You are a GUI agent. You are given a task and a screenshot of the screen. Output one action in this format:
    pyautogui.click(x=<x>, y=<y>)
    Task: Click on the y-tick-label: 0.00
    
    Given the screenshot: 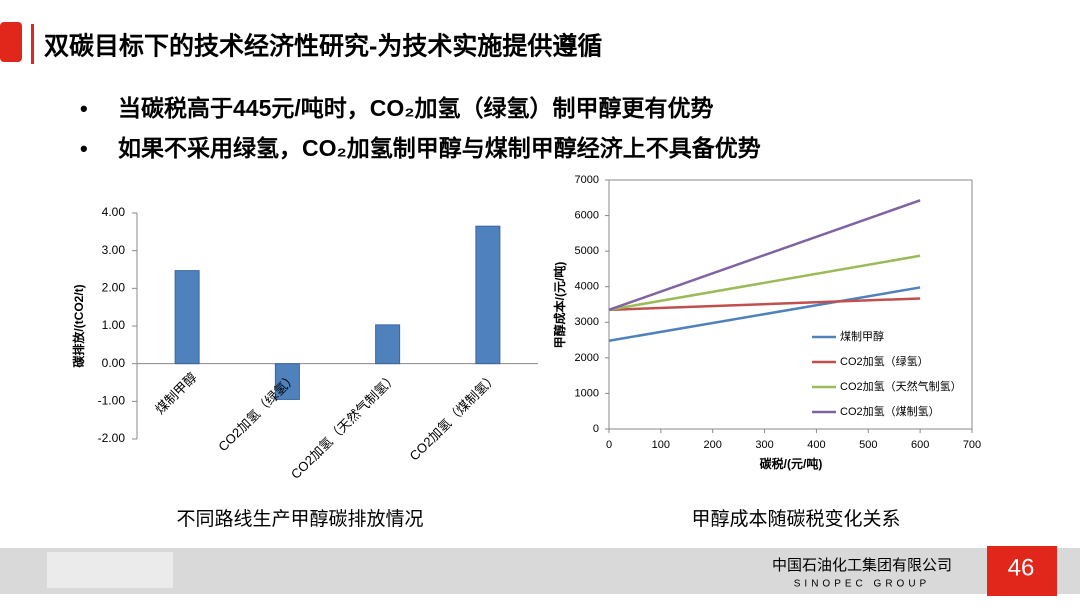 What is the action you would take?
    pyautogui.click(x=114, y=363)
    